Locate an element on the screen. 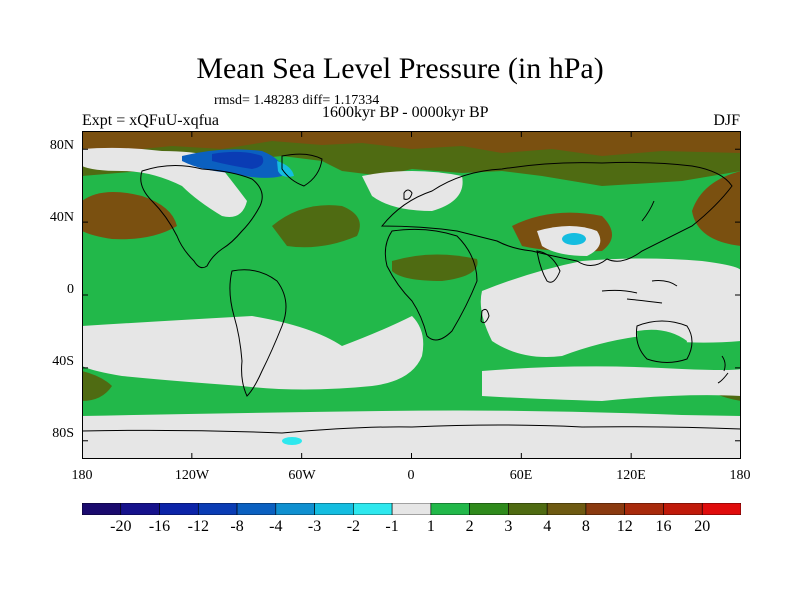 This screenshot has width=800, height=600. coast-australia is located at coordinates (664, 341).